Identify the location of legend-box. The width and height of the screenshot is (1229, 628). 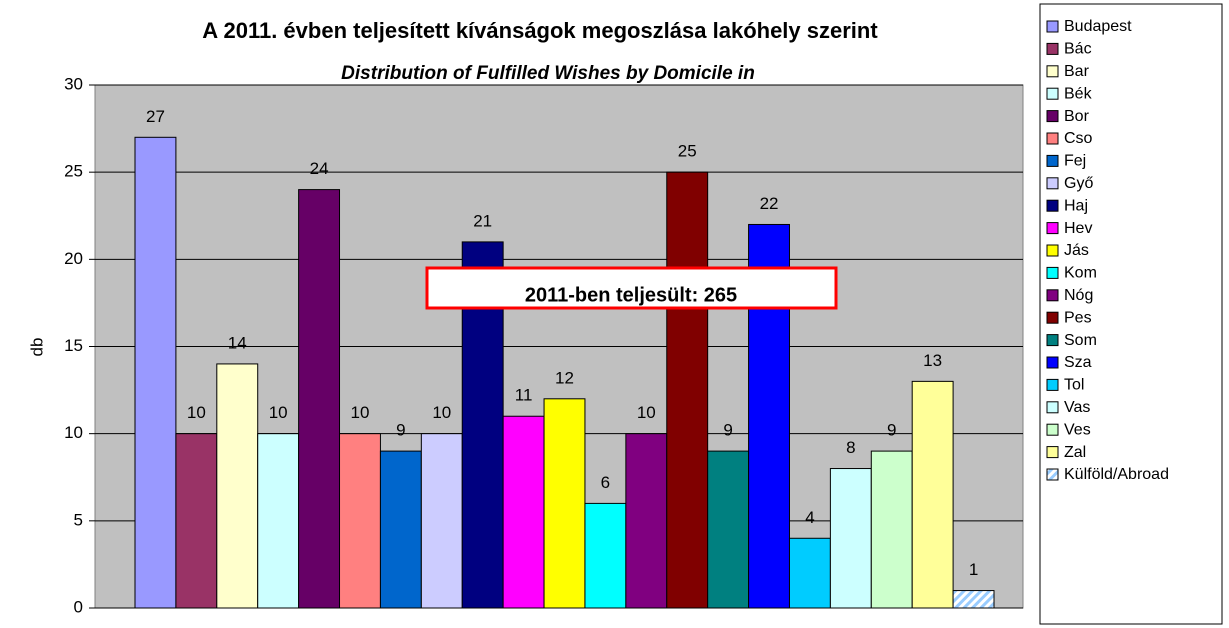
(1131, 314).